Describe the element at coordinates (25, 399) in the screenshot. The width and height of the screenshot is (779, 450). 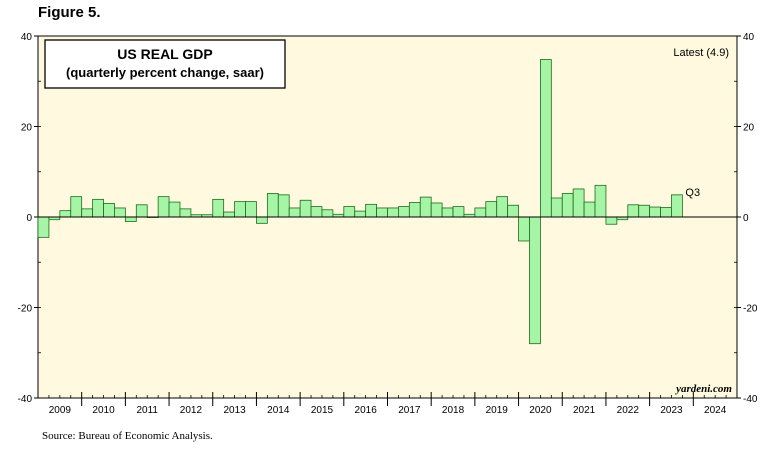
I see `y-tick-label-left: -40` at that location.